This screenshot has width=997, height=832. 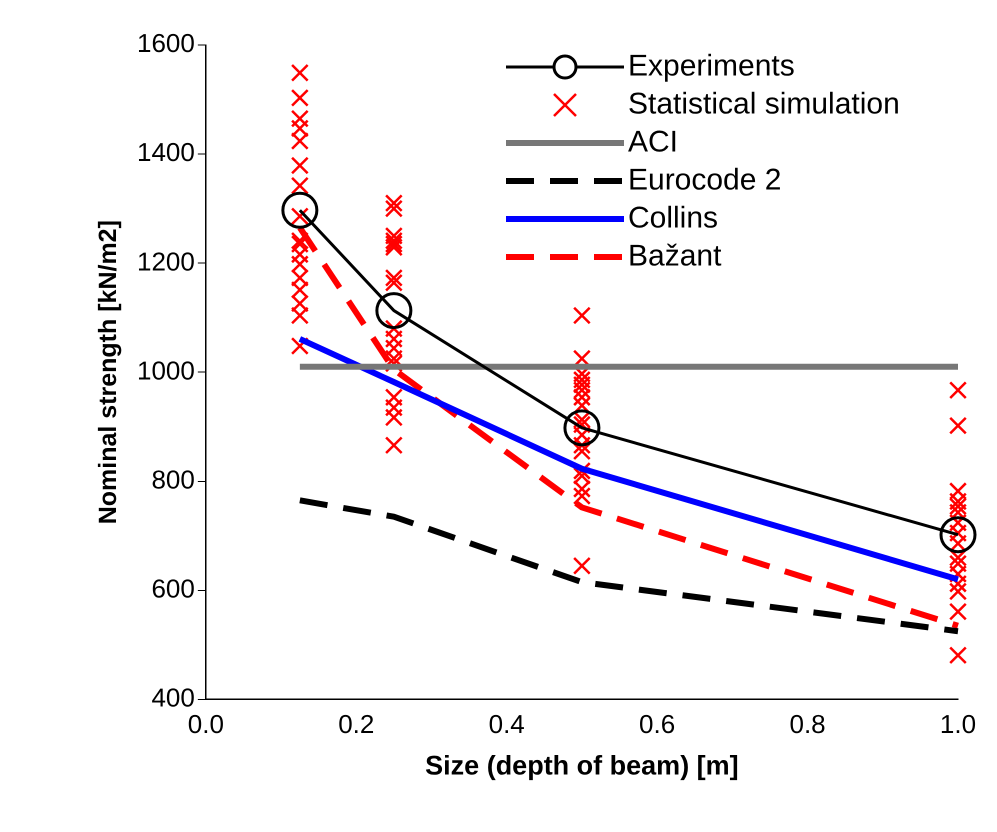 What do you see at coordinates (711, 65) in the screenshot?
I see `legend-label: Experiments` at bounding box center [711, 65].